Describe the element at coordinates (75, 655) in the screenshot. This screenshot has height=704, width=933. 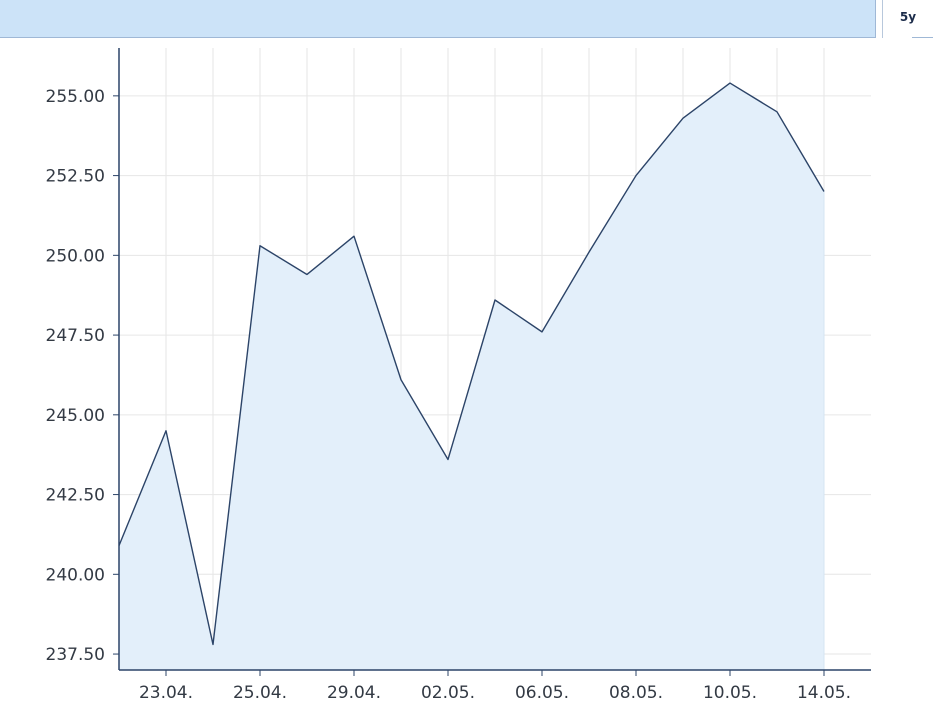
I see `y-tick-label: 237.50` at that location.